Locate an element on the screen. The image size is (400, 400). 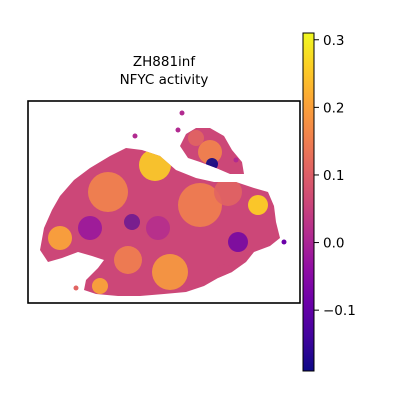
colorbar is located at coordinates (308, 202).